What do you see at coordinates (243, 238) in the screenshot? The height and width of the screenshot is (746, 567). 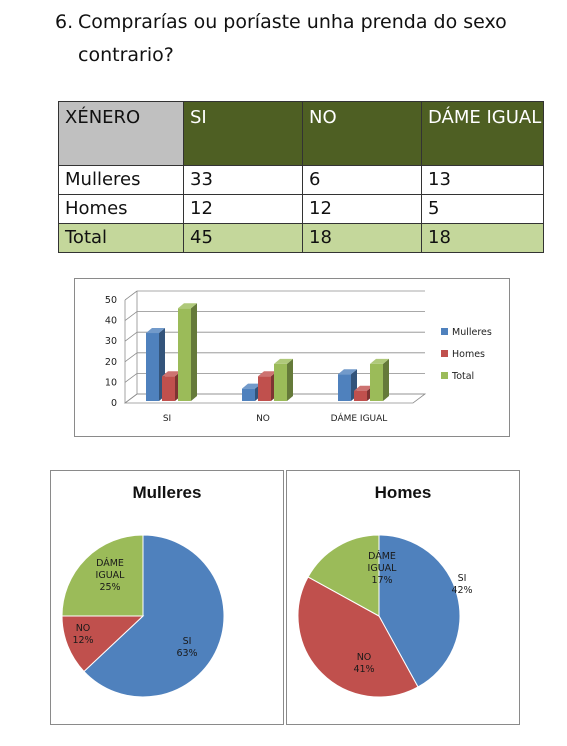 I see `table-cell: 45` at bounding box center [243, 238].